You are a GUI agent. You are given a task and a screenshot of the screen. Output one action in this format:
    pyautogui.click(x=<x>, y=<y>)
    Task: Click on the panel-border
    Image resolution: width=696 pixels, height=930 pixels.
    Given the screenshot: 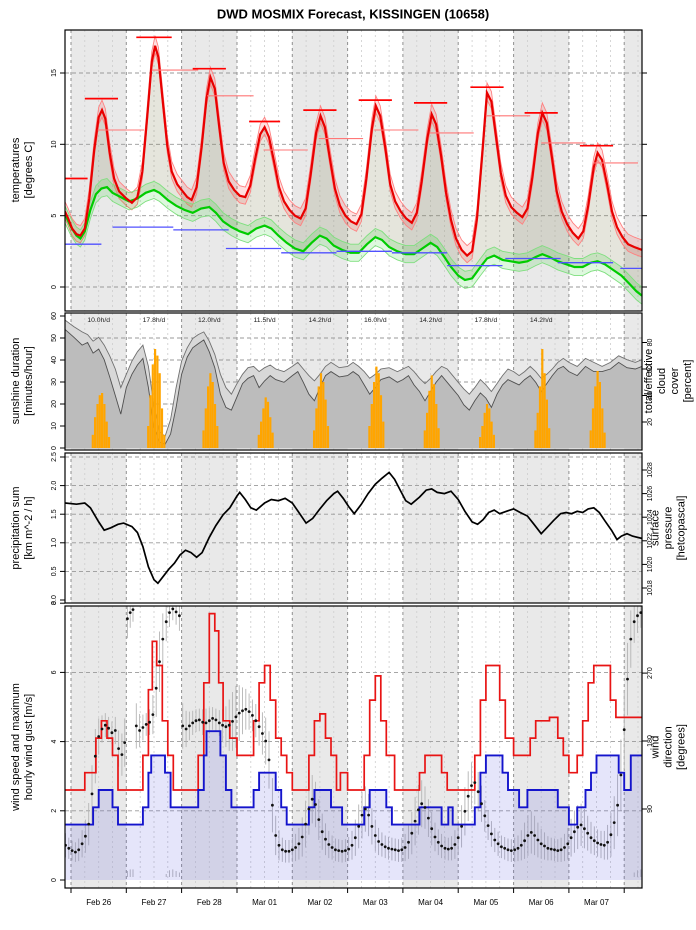 What is the action you would take?
    pyautogui.click(x=353, y=381)
    